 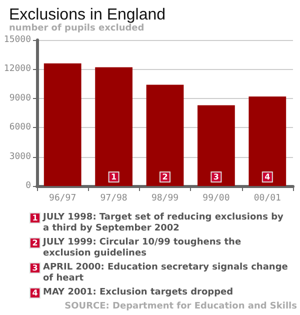 What do you see at coordinates (138, 293) in the screenshot?
I see `text: MAY 2001: Exclusion targets dropped` at bounding box center [138, 293].